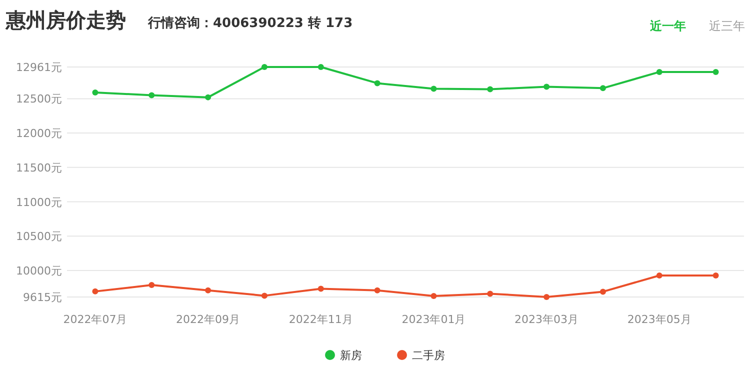 Image resolution: width=756 pixels, height=372 pixels. I want to click on y-tick-label: 10000元, so click(39, 271).